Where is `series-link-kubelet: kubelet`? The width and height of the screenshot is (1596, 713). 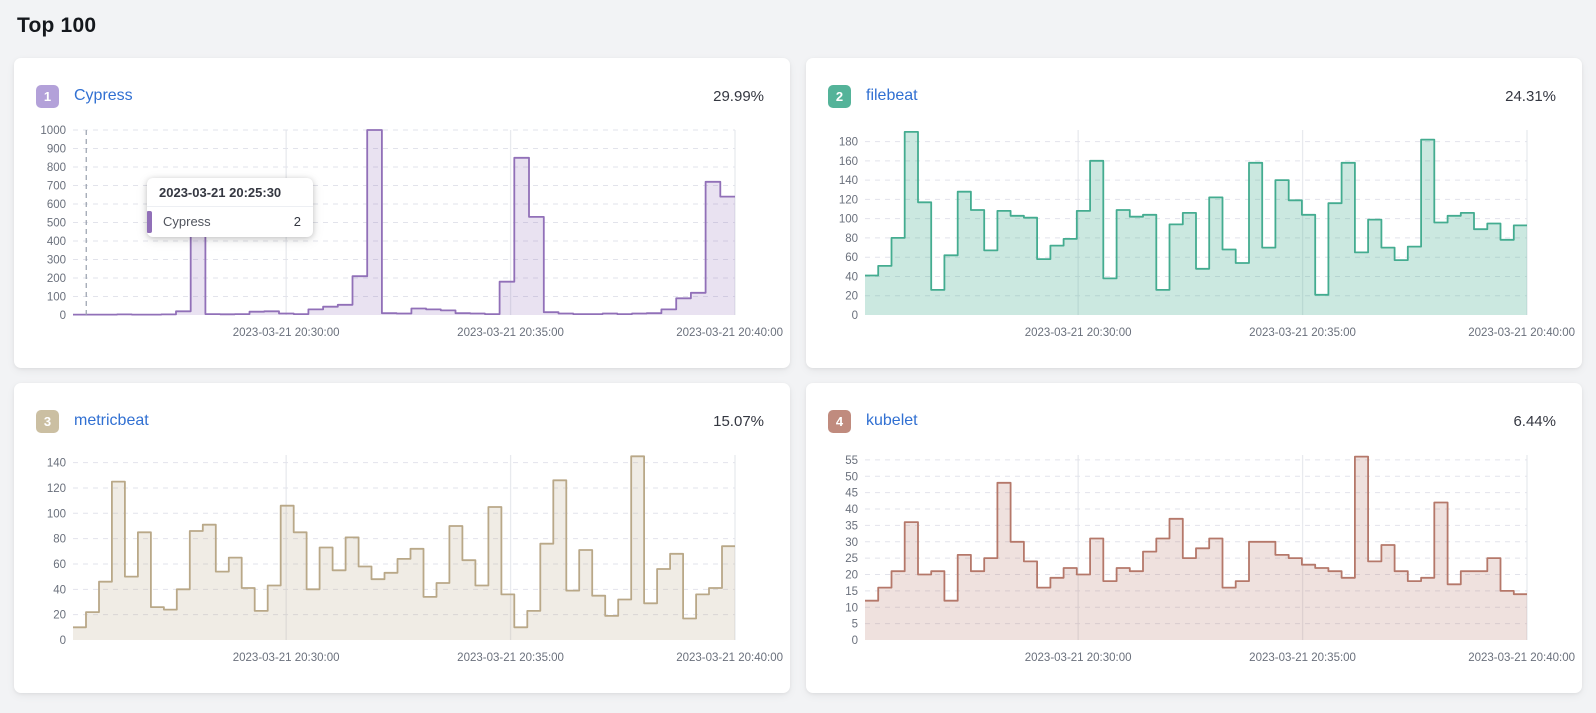
series-link-kubelet: kubelet is located at coordinates (892, 420).